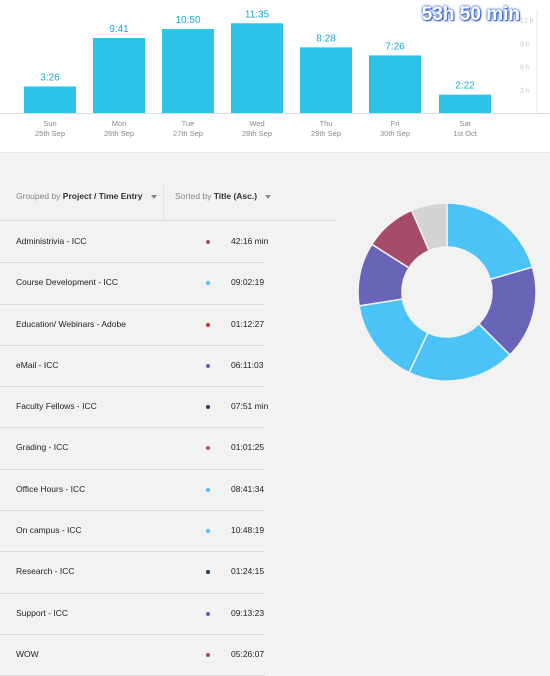 This screenshot has width=550, height=676. What do you see at coordinates (132, 367) in the screenshot?
I see `entry-row: eMail - ICC 06:11:03` at bounding box center [132, 367].